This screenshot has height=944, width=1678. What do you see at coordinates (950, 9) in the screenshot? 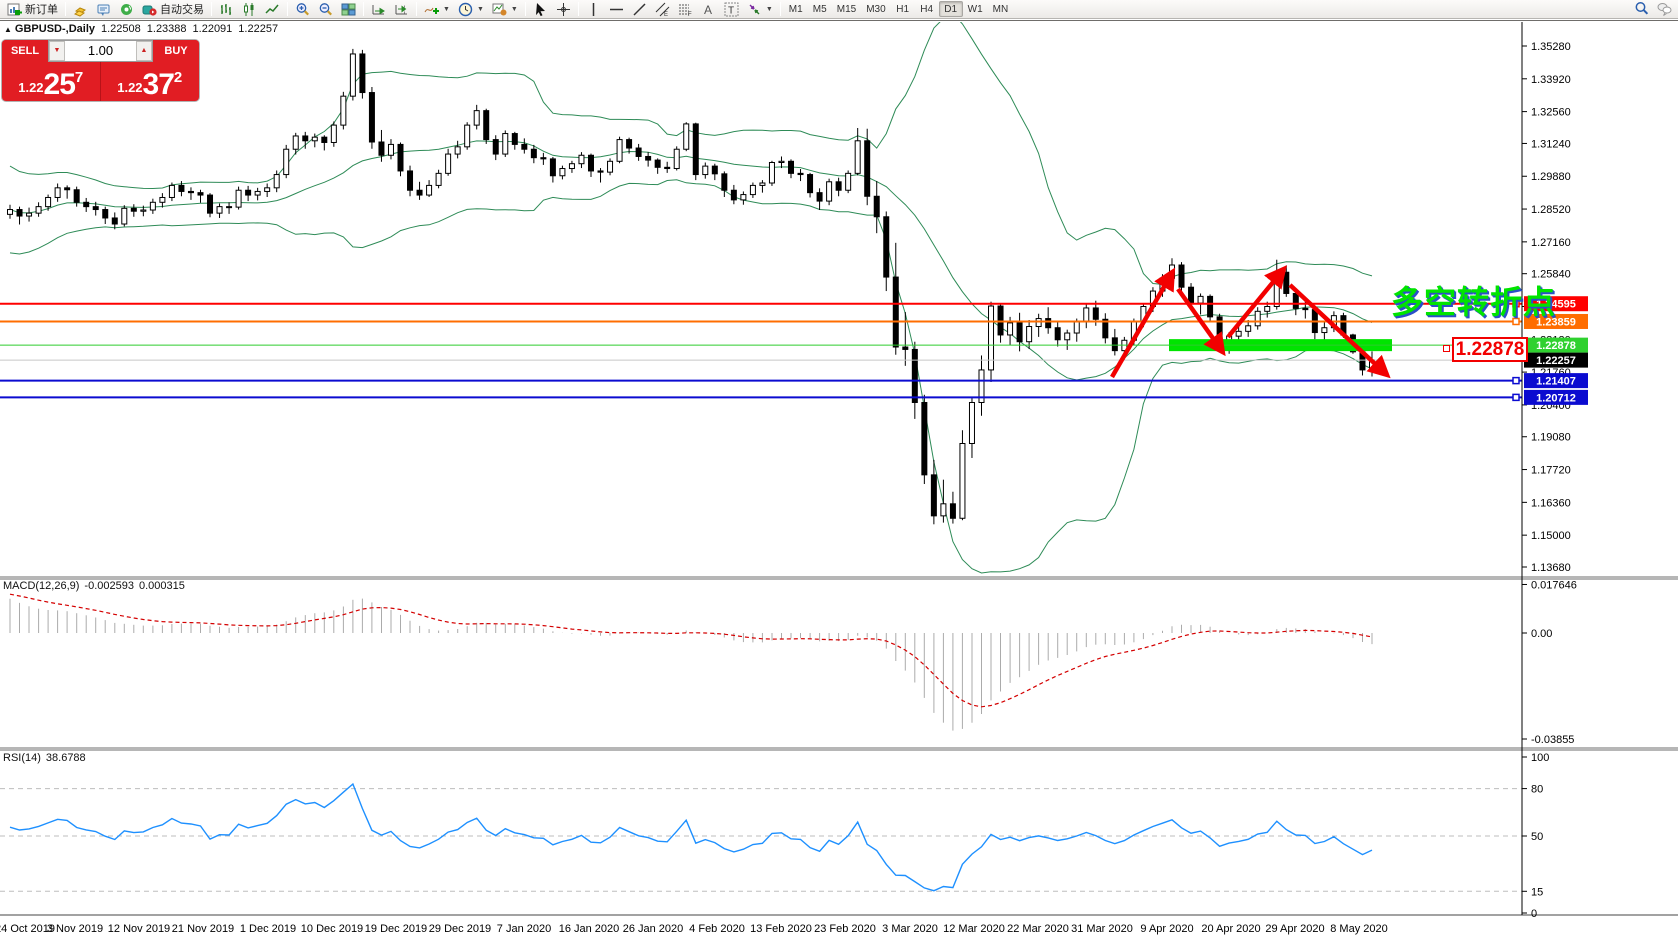
I see `timeframe-d1: D1` at bounding box center [950, 9].